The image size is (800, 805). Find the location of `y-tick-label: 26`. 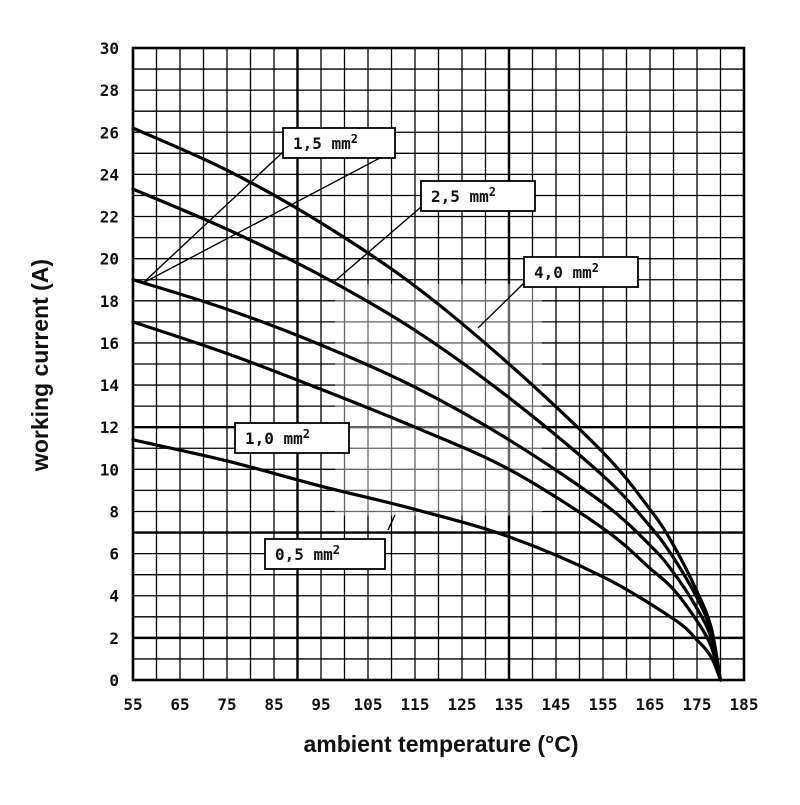

y-tick-label: 26 is located at coordinates (109, 132).